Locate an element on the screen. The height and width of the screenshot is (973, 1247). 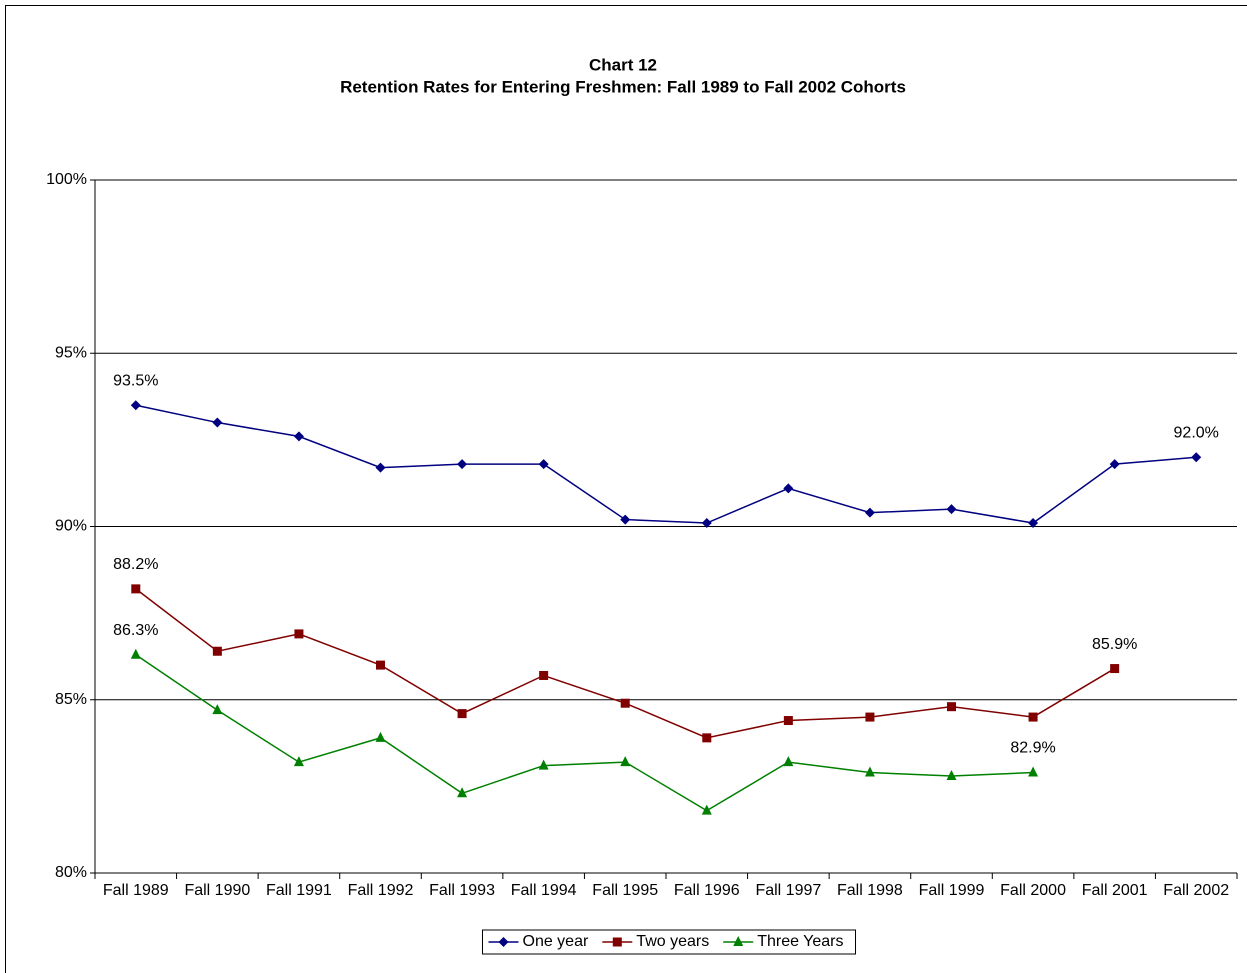
legend-label: Two years is located at coordinates (672, 941).